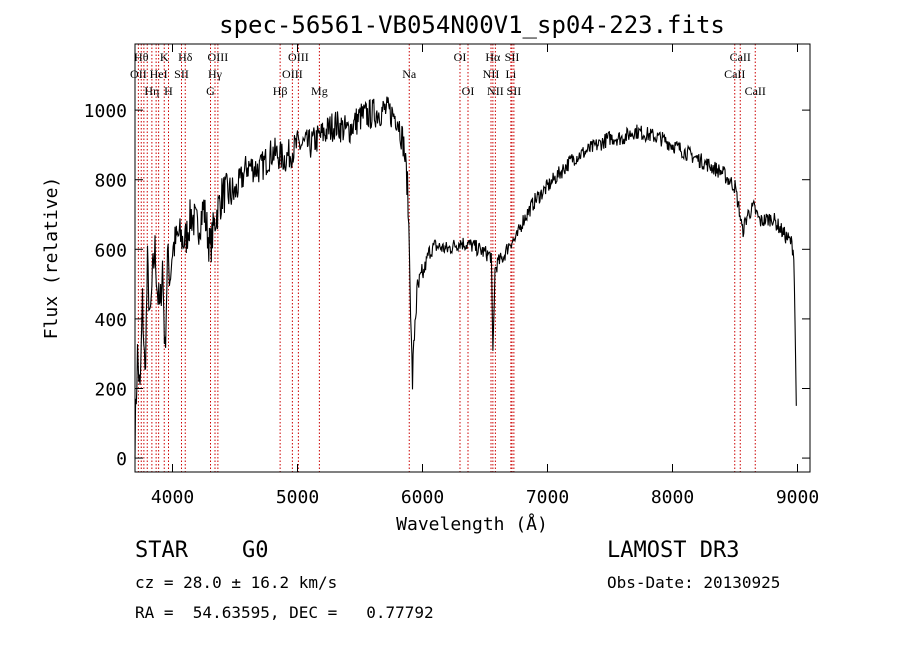 This screenshot has height=649, width=900. Describe the element at coordinates (110, 181) in the screenshot. I see `y-tick-label: 800` at that location.